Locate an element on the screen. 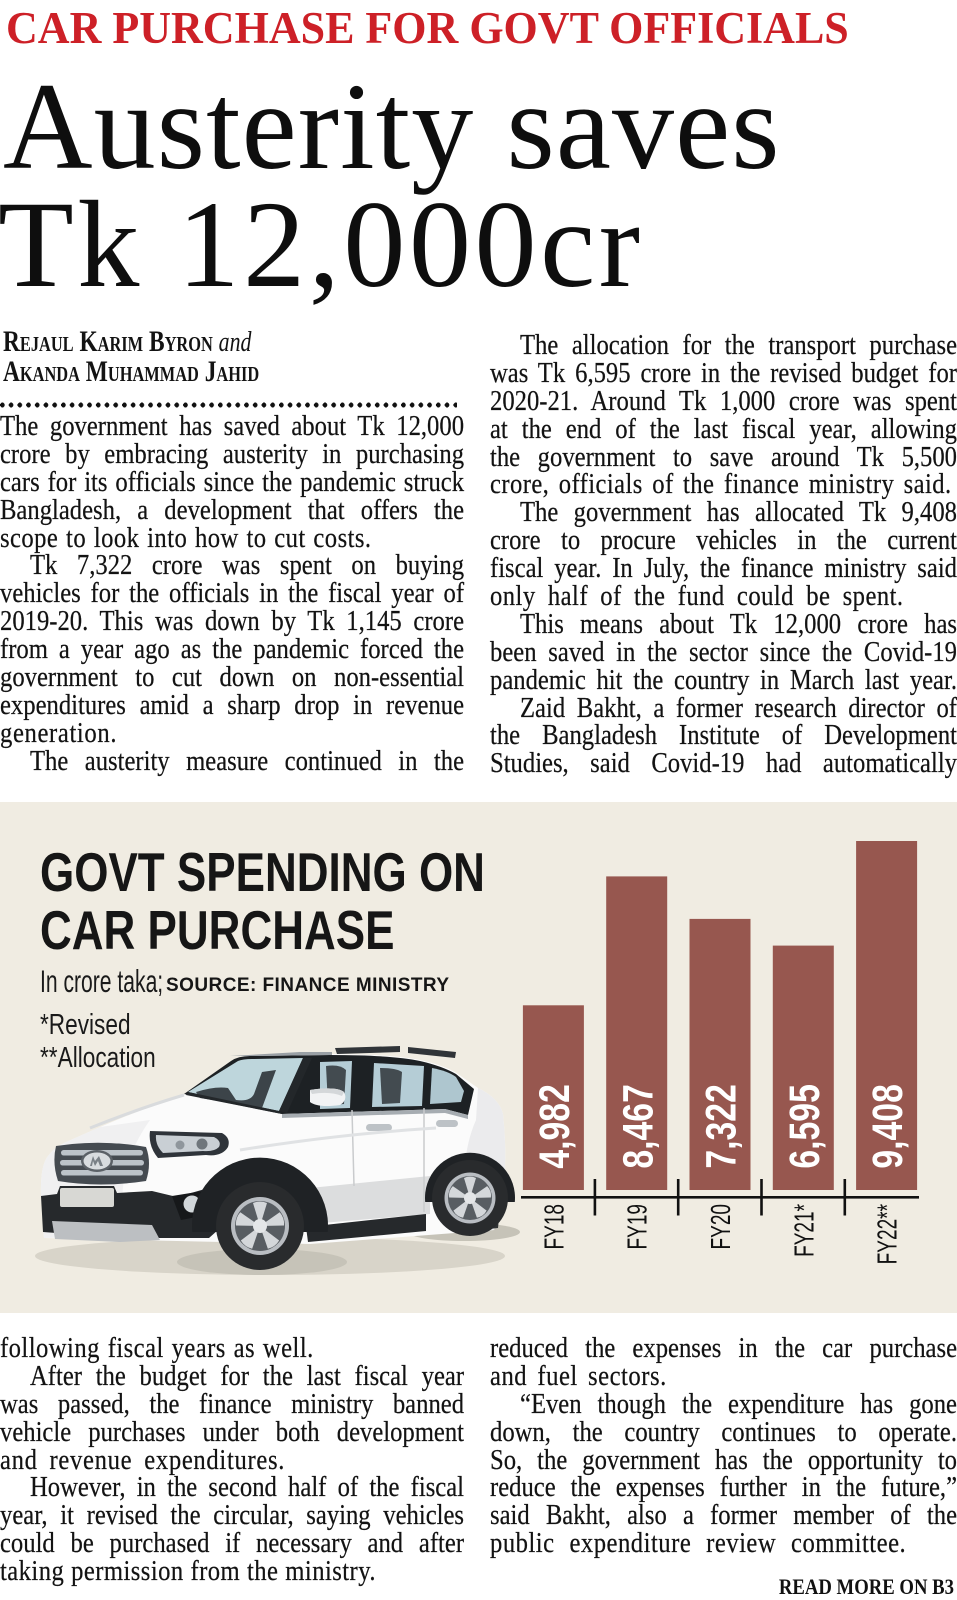  svg-text: FY20 is located at coordinates (721, 1227).